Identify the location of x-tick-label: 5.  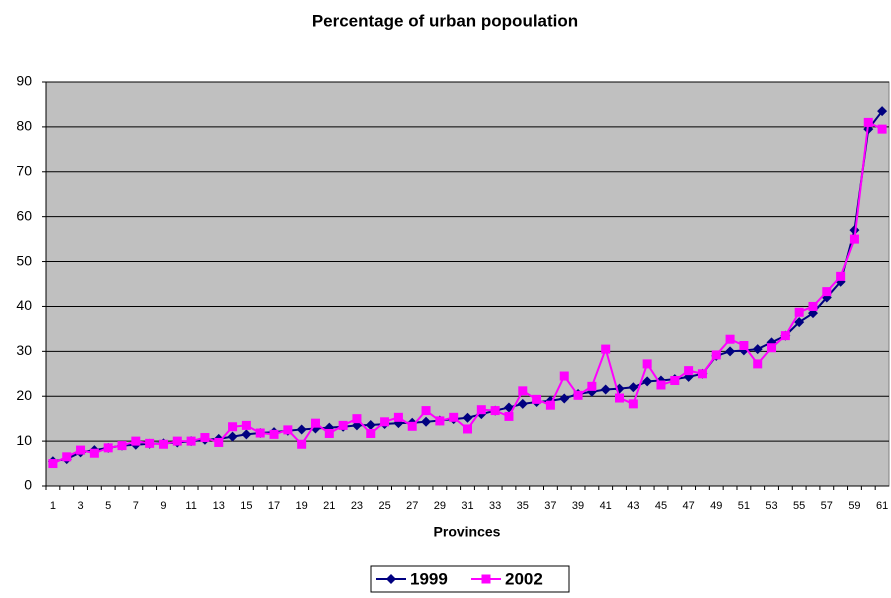
(108, 506).